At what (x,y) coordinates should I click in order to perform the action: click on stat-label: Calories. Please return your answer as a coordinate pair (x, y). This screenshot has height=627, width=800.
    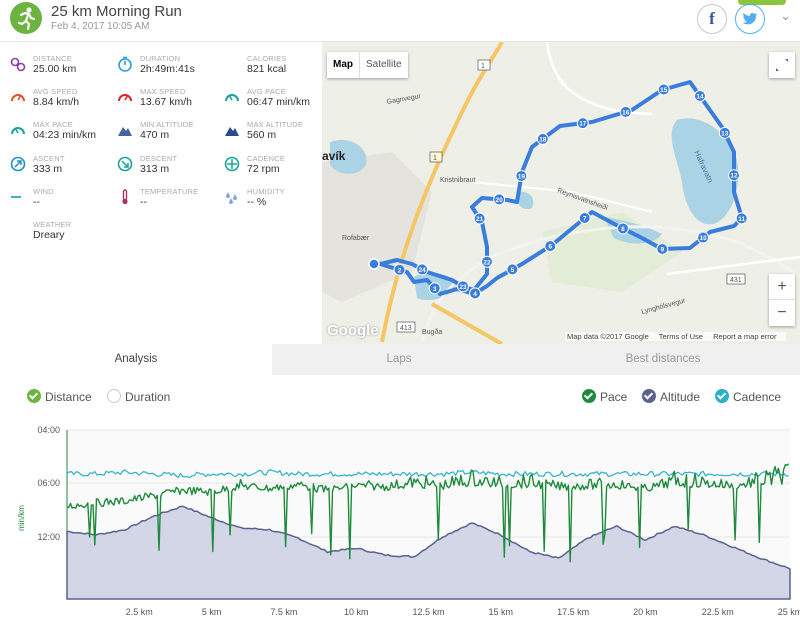
    Looking at the image, I should click on (267, 58).